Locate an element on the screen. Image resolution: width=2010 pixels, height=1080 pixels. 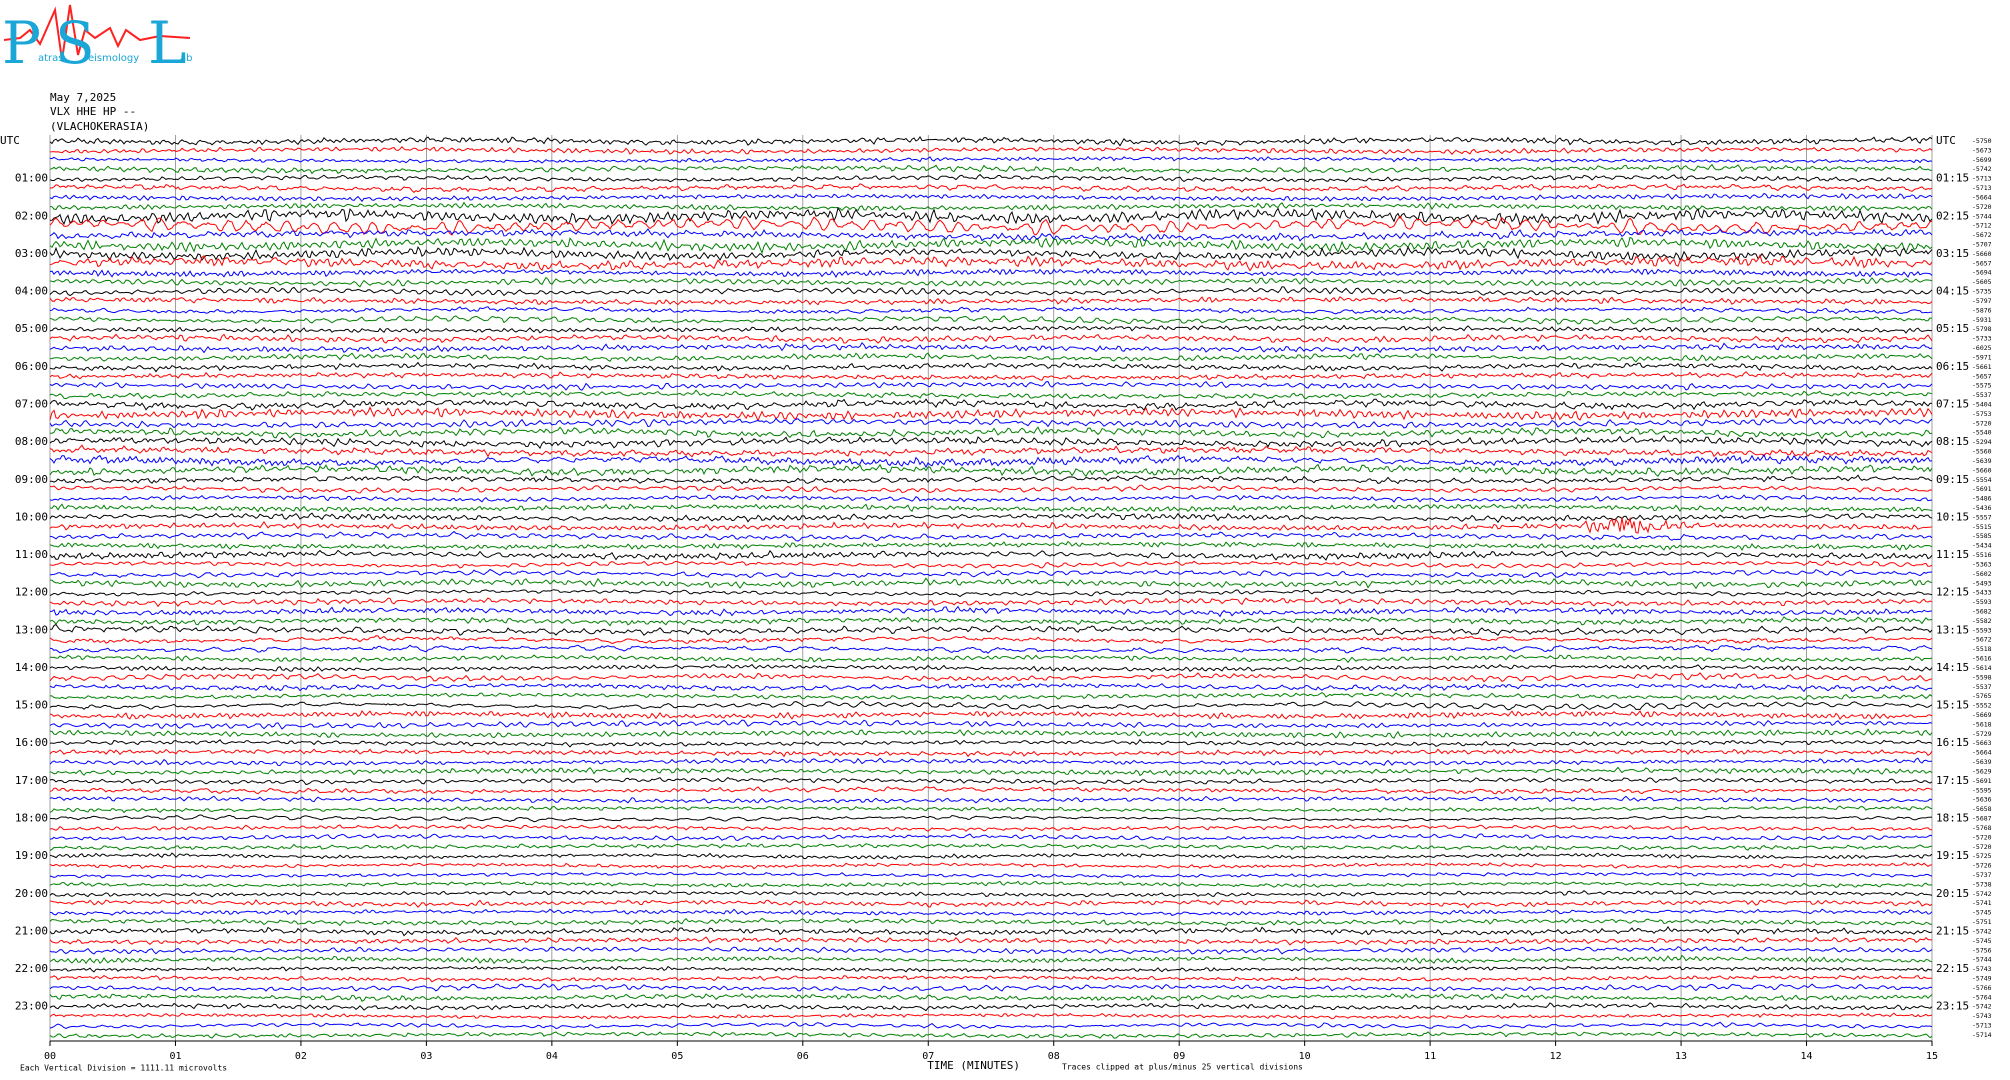
trace-offset: -5749 is located at coordinates (1982, 978).